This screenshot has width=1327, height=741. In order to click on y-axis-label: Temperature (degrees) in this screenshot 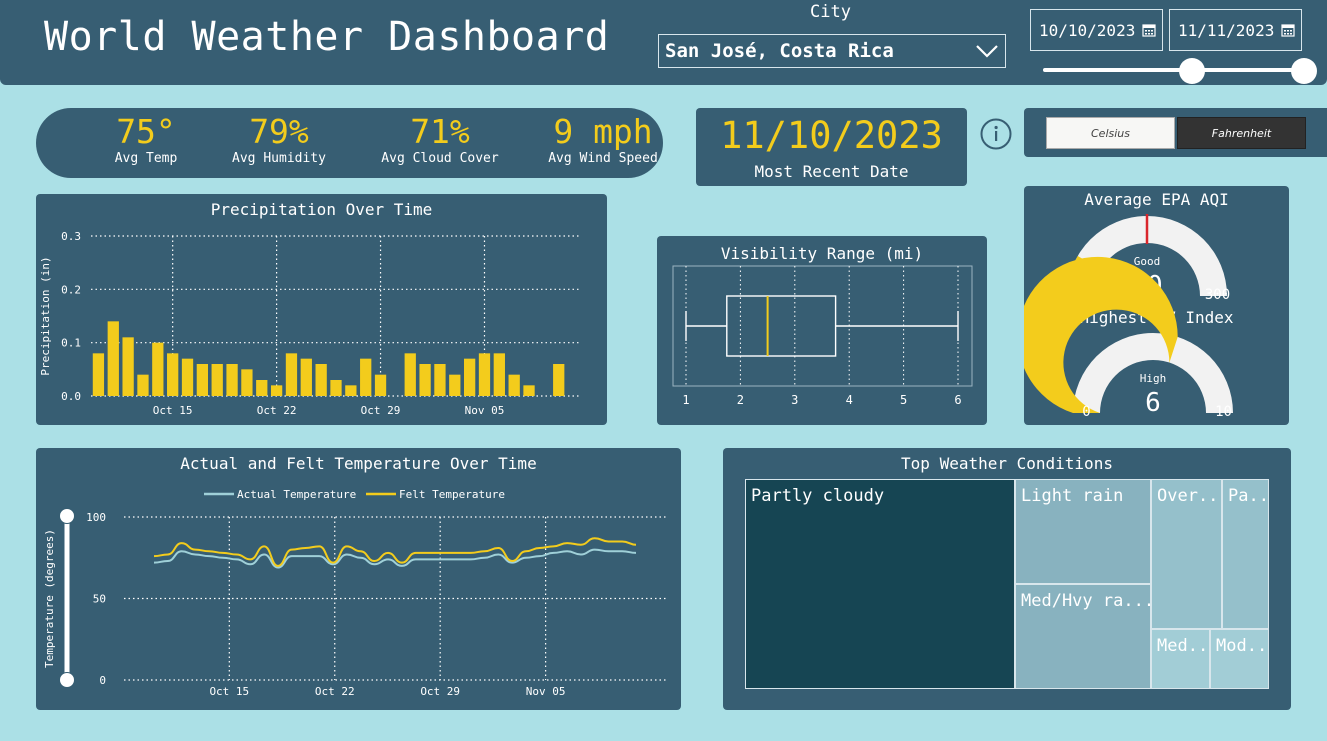, I will do `click(49, 598)`.